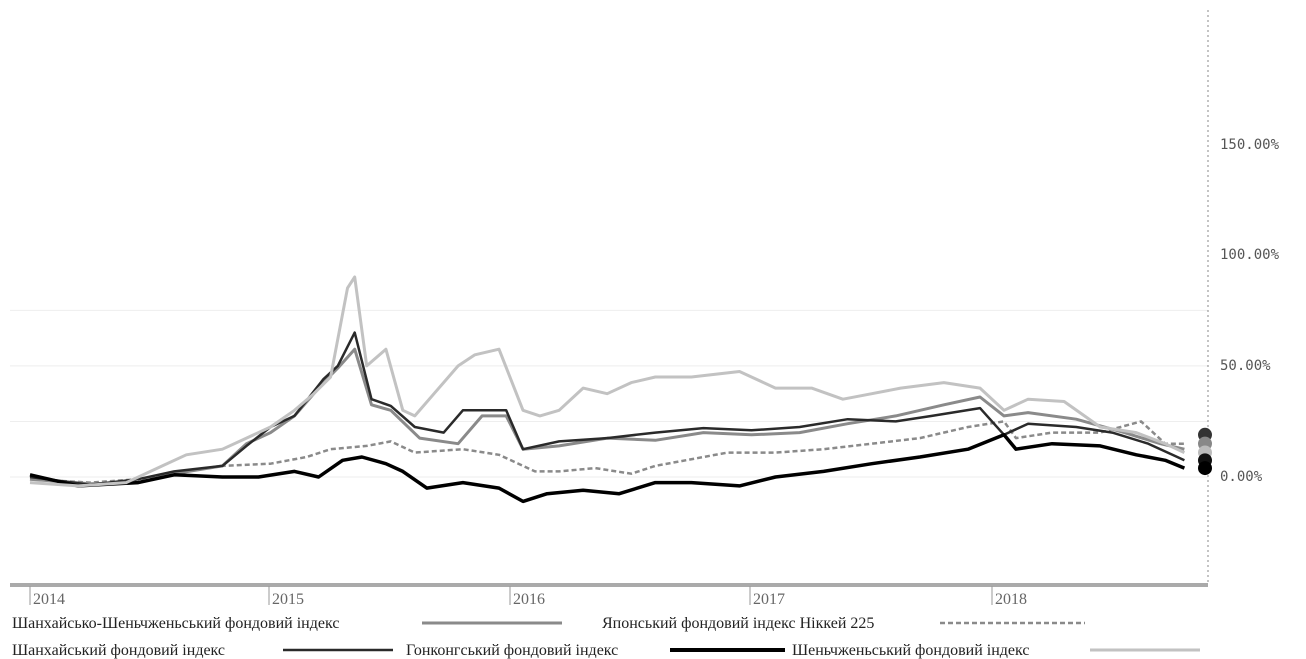 This screenshot has width=1306, height=659. I want to click on x-tick-label: 2018, so click(1011, 599).